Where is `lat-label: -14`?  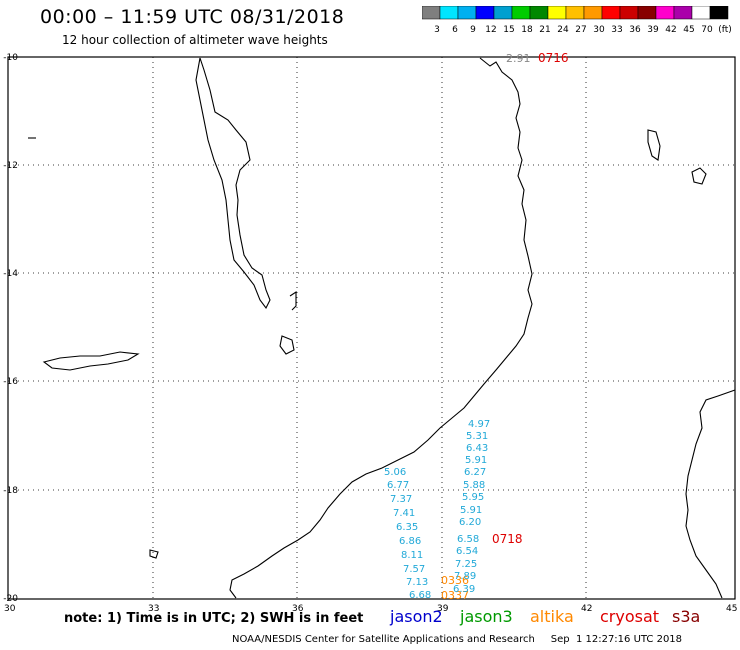
lat-label: -14 is located at coordinates (10, 274).